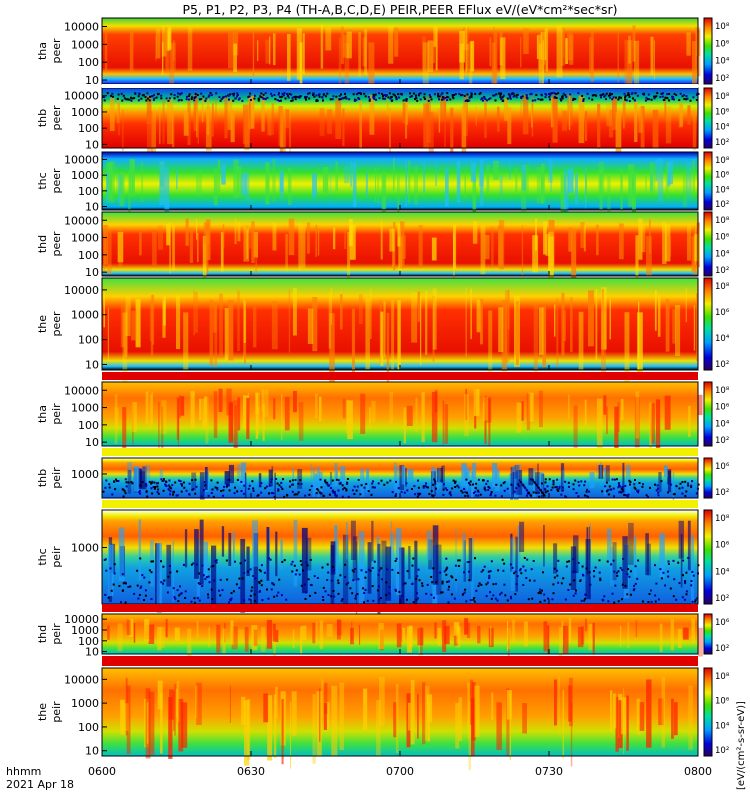 This screenshot has width=750, height=800. I want to click on panel-fill, so click(400, 181).